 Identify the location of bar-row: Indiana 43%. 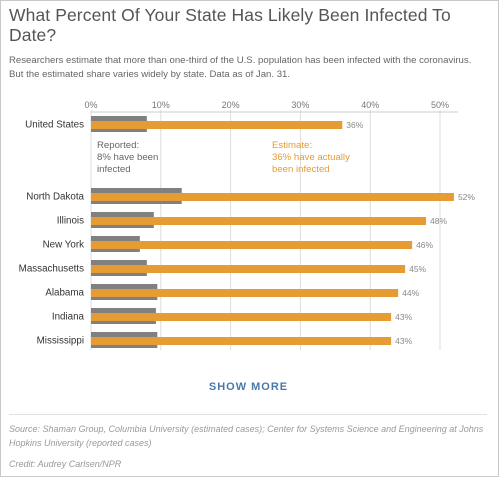
(232, 316).